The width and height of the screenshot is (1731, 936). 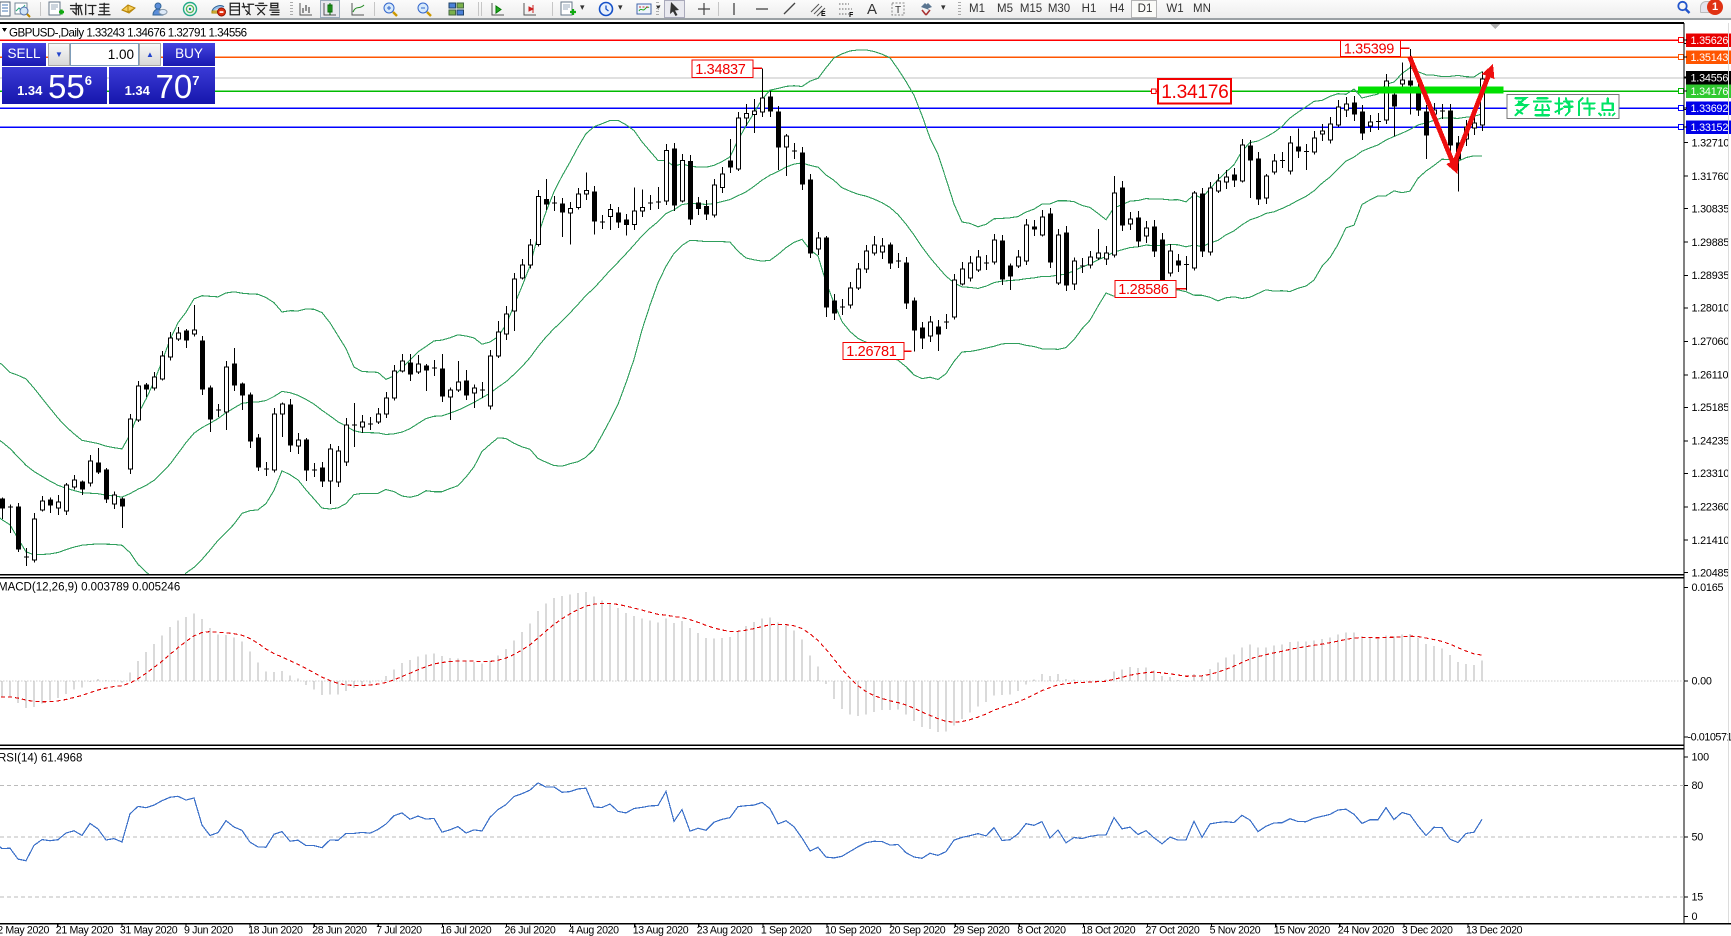 I want to click on svg-text: -0.010571, so click(x=1709, y=738).